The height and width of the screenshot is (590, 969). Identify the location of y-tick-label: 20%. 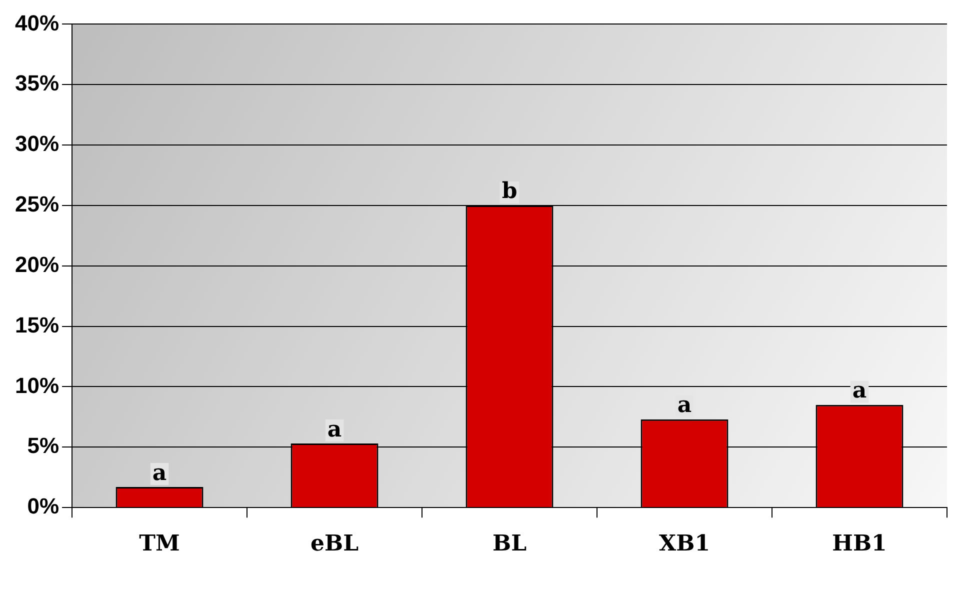
(37, 264).